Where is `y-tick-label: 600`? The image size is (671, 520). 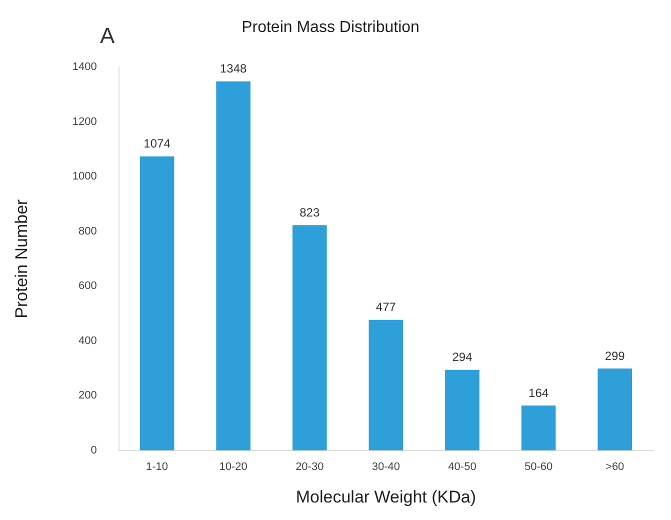 y-tick-label: 600 is located at coordinates (87, 286).